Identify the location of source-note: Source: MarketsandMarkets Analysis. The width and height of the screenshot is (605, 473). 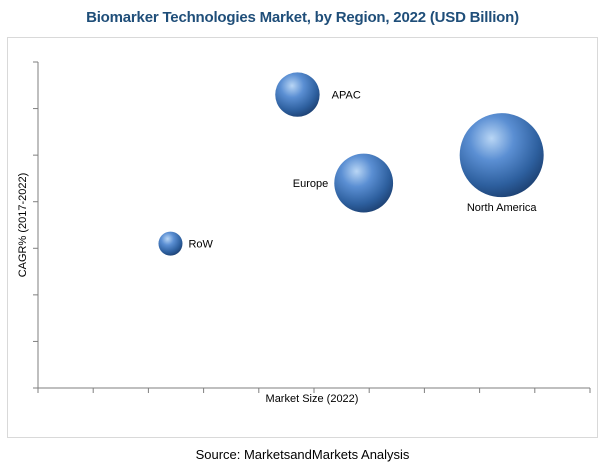
(302, 454).